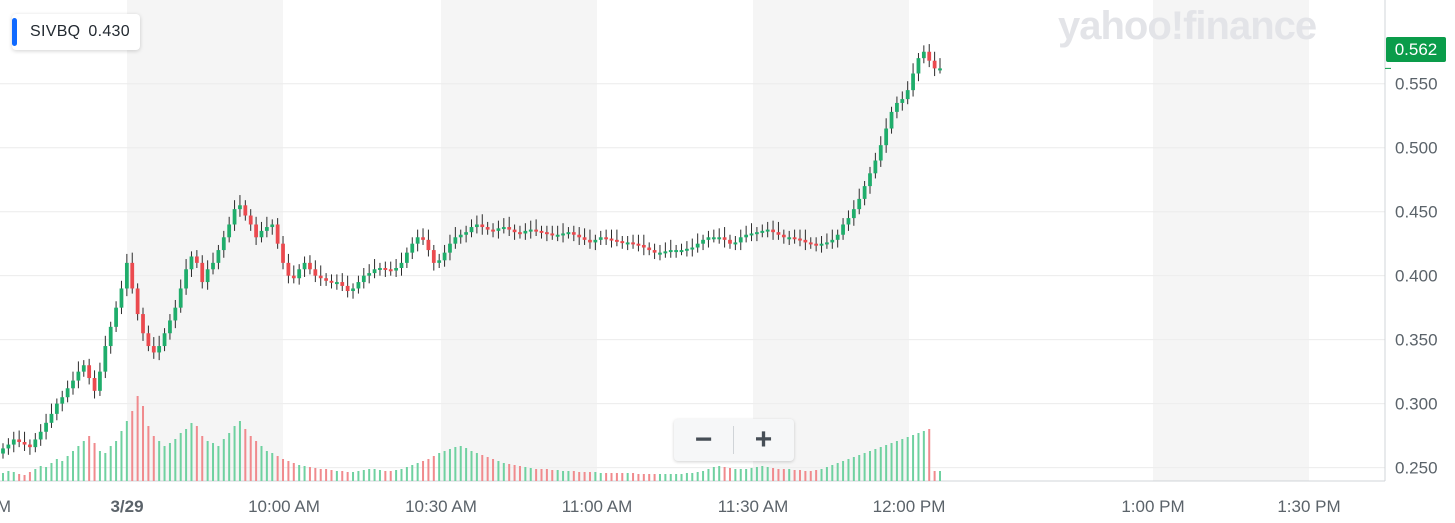 The image size is (1455, 523). I want to click on ticker-badge: SIVBQ 0.430, so click(76, 32).